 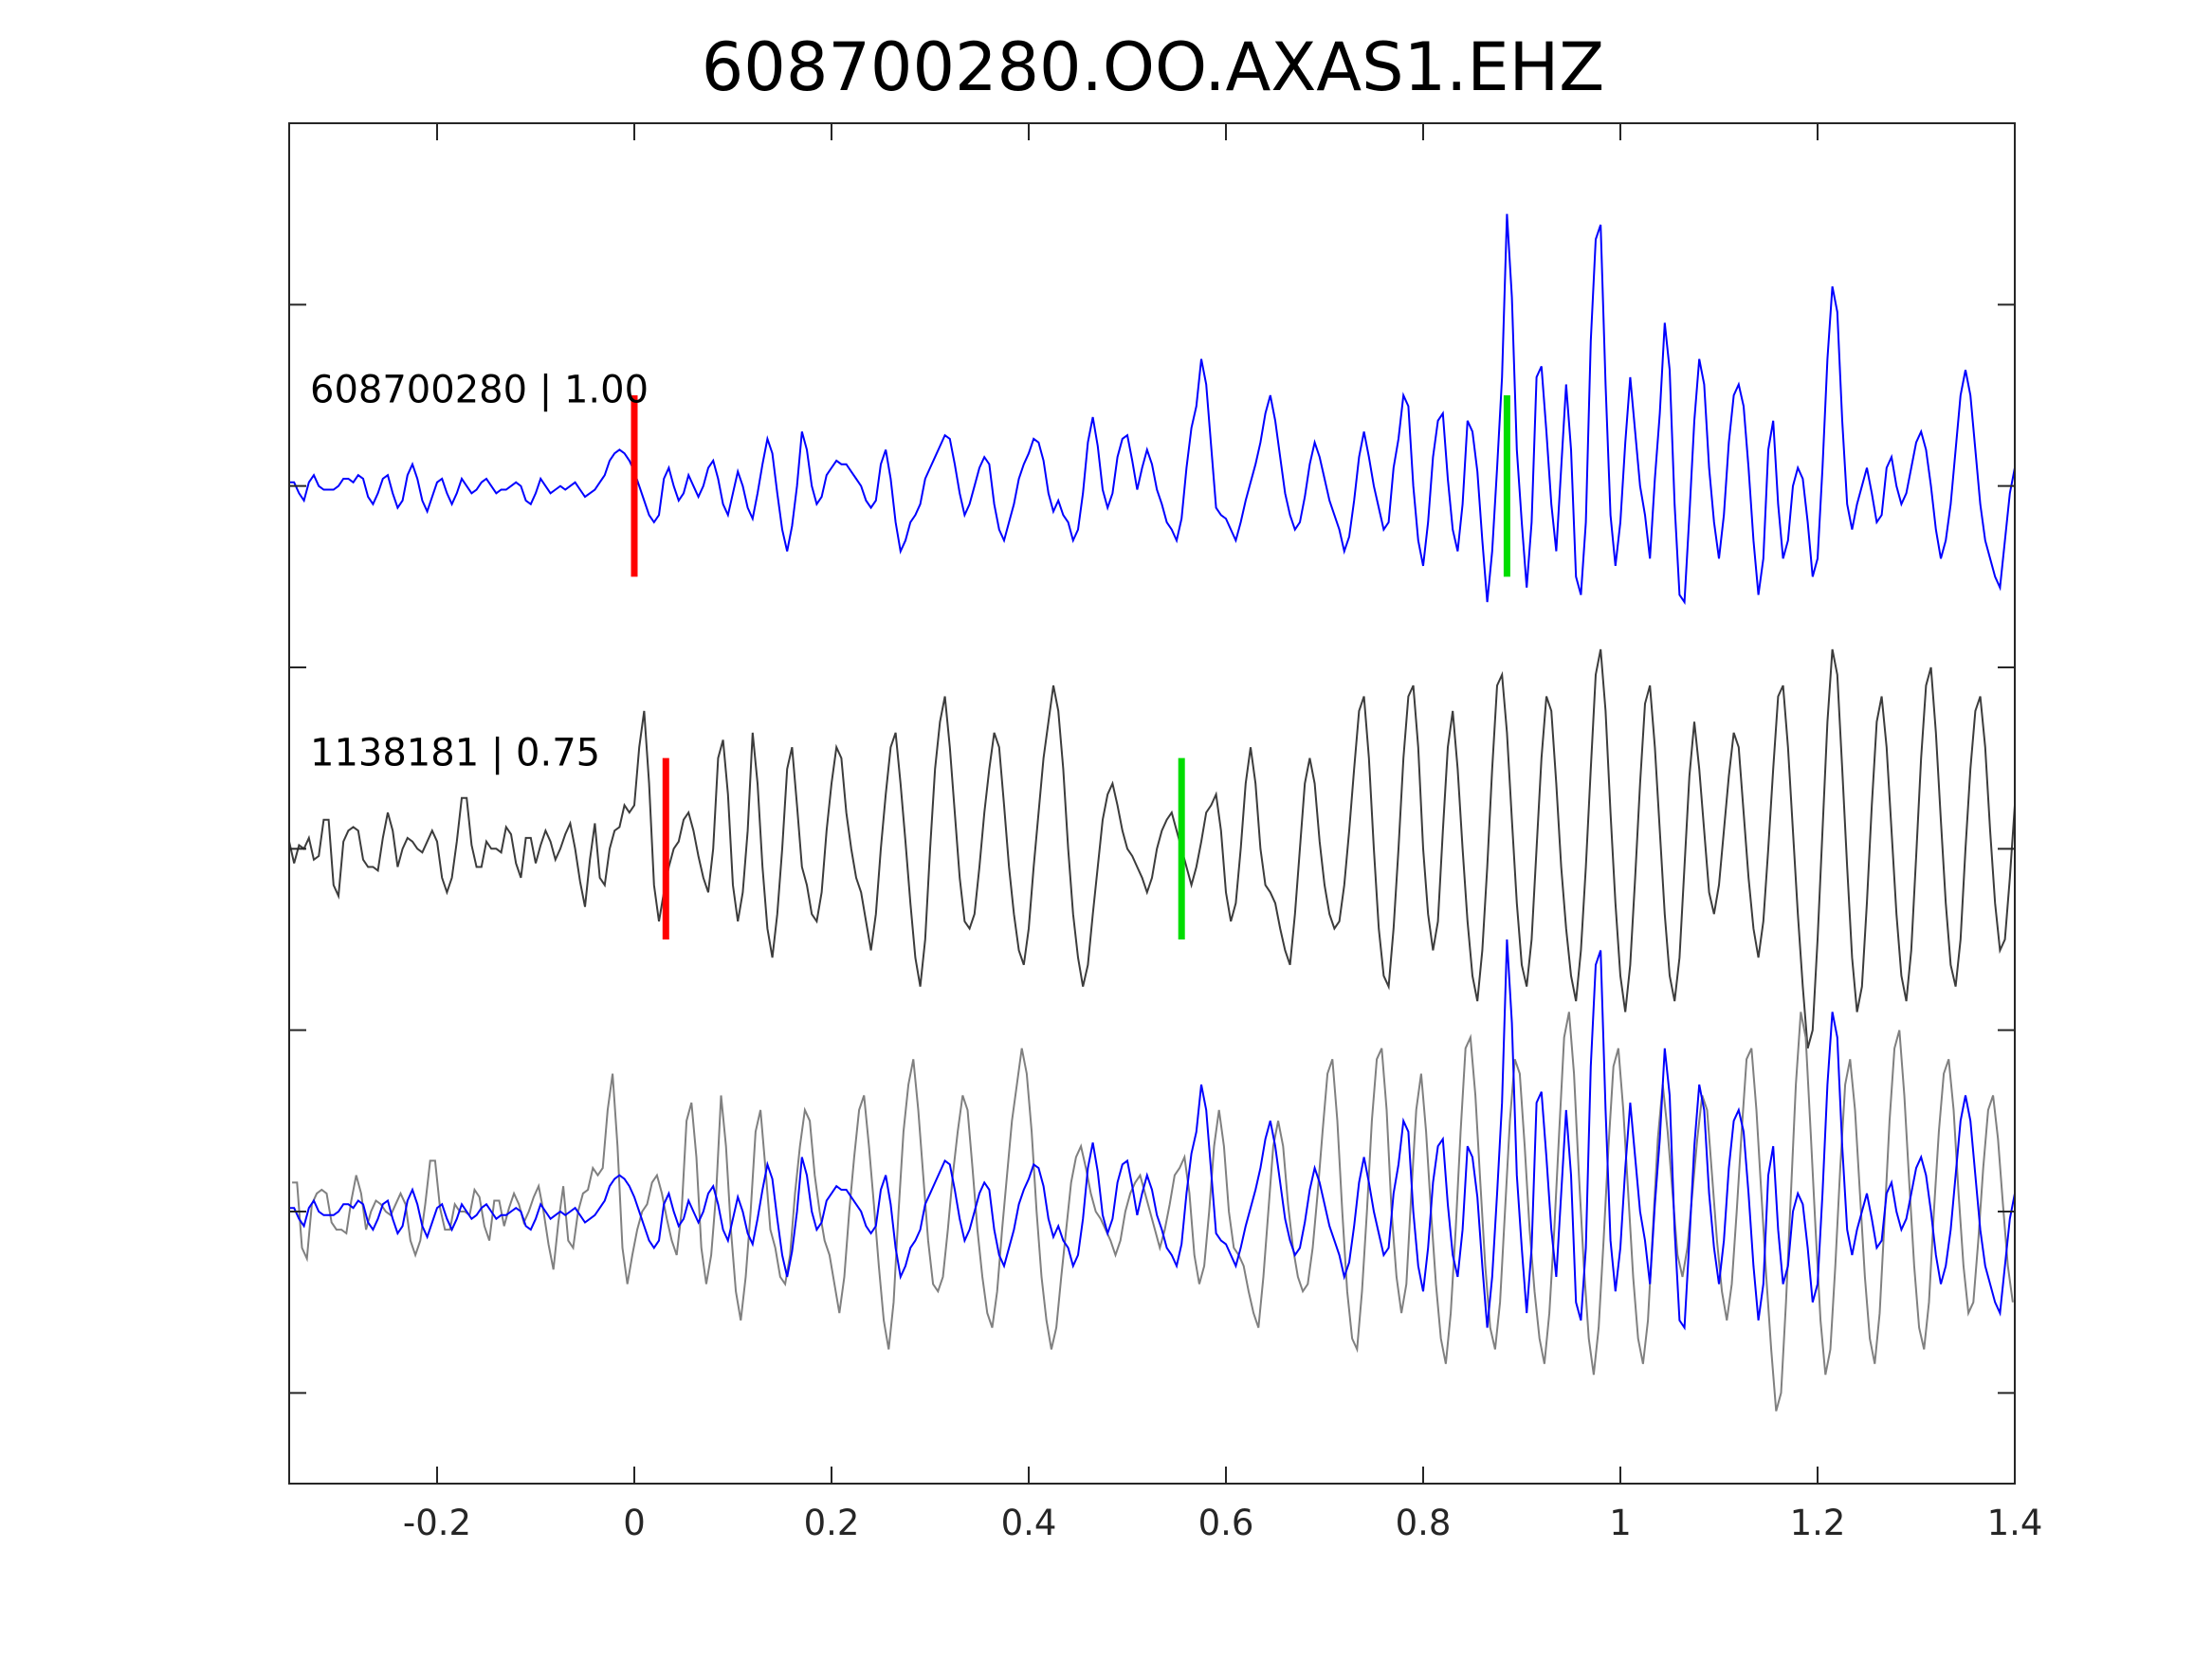 I want to click on x-tick-label-6: 1, so click(x=1620, y=1523).